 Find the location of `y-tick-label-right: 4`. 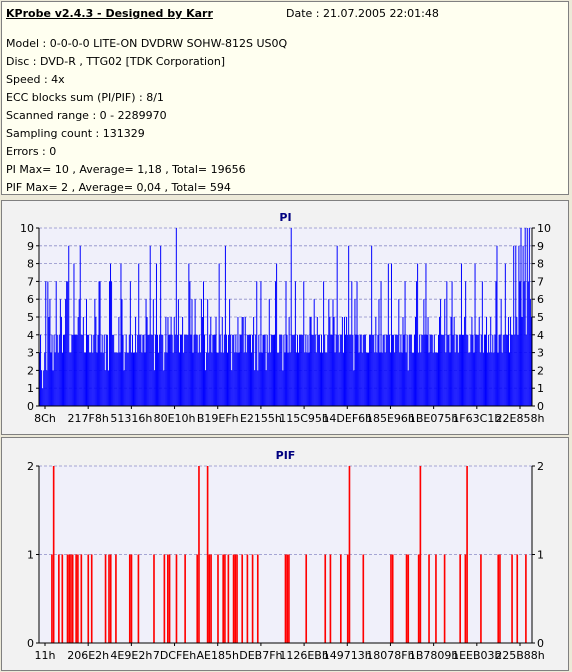

y-tick-label-right: 4 is located at coordinates (540, 335).